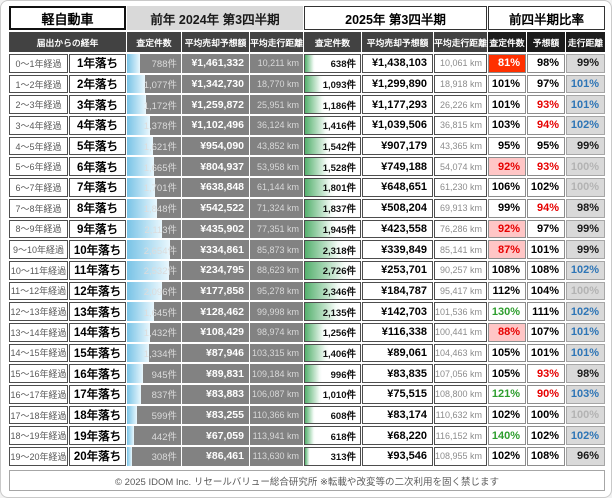  What do you see at coordinates (97, 270) in the screenshot?
I see `age-label-cell: 11年落ち` at bounding box center [97, 270].